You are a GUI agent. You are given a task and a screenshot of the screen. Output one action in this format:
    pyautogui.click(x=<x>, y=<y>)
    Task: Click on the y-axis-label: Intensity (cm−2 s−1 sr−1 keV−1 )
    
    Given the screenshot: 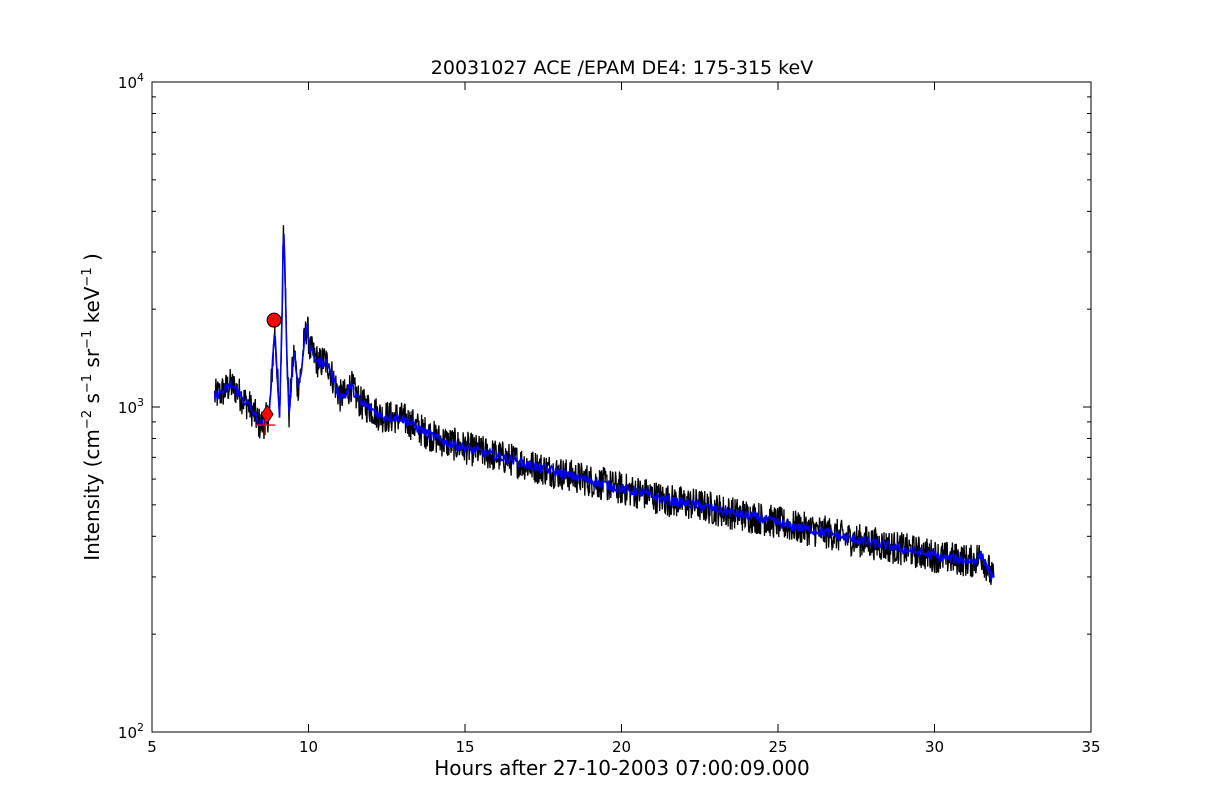 What is the action you would take?
    pyautogui.click(x=92, y=407)
    